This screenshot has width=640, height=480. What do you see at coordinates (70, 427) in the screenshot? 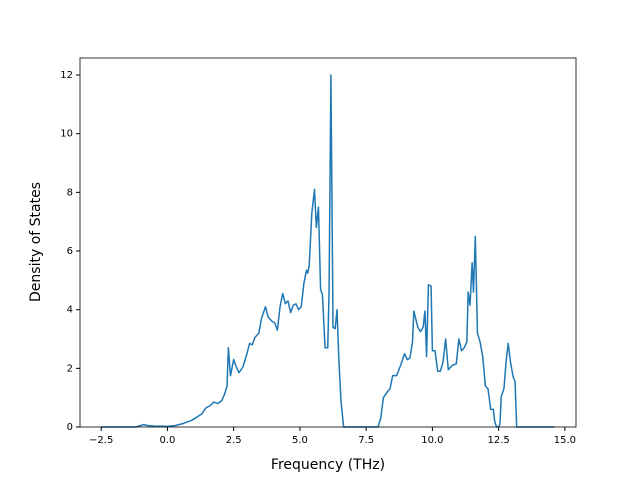
I see `y-tick-label: 0` at bounding box center [70, 427].